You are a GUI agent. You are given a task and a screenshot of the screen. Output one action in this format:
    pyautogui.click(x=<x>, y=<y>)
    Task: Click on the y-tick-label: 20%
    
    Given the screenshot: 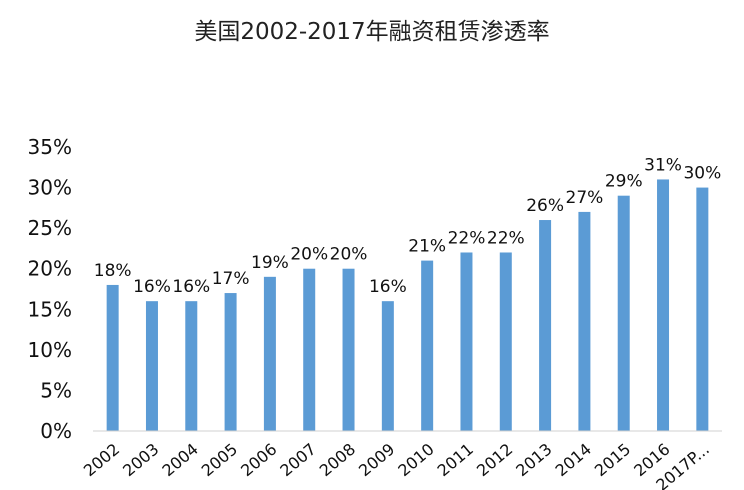 What is the action you would take?
    pyautogui.click(x=50, y=269)
    